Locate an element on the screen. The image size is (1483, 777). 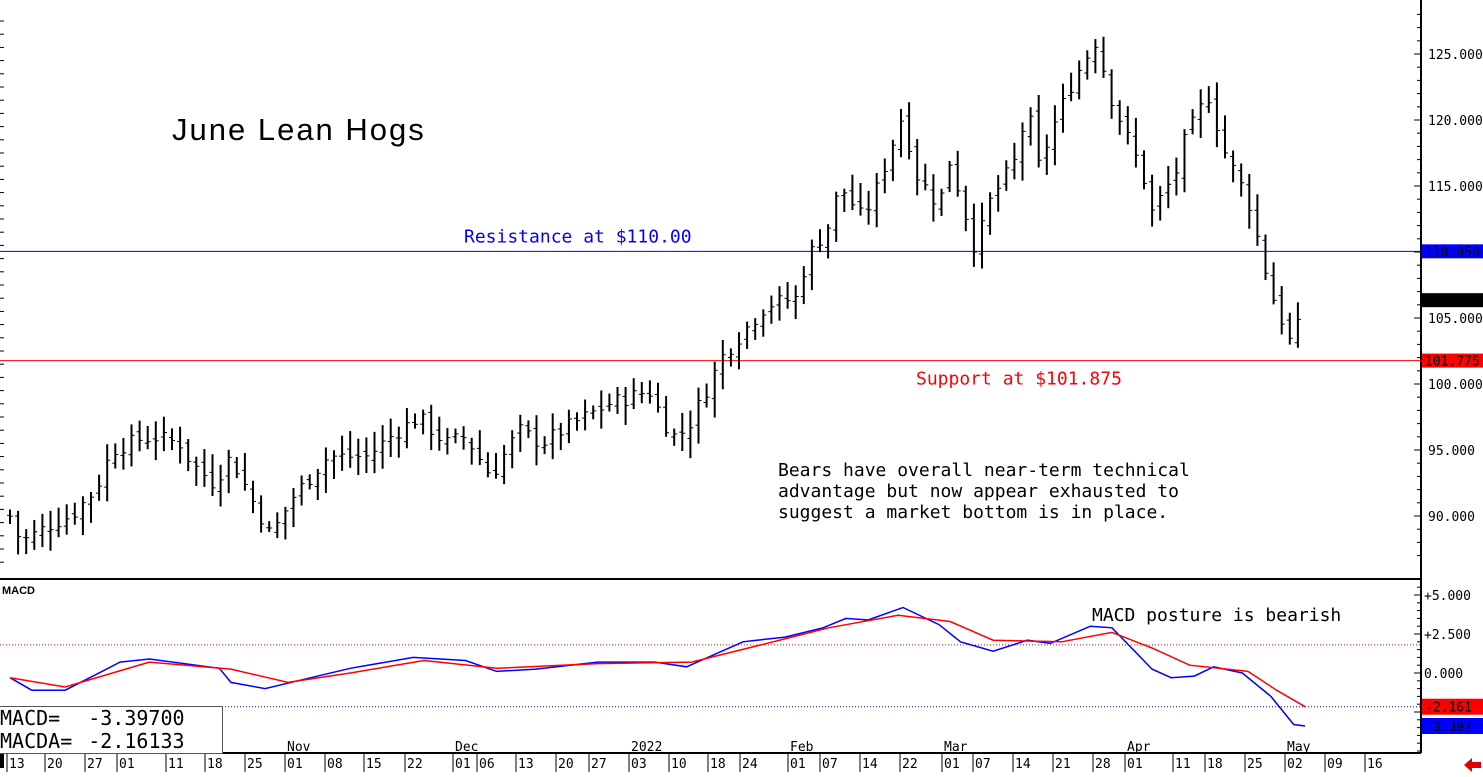
x-tick-label: 22 is located at coordinates (910, 764).